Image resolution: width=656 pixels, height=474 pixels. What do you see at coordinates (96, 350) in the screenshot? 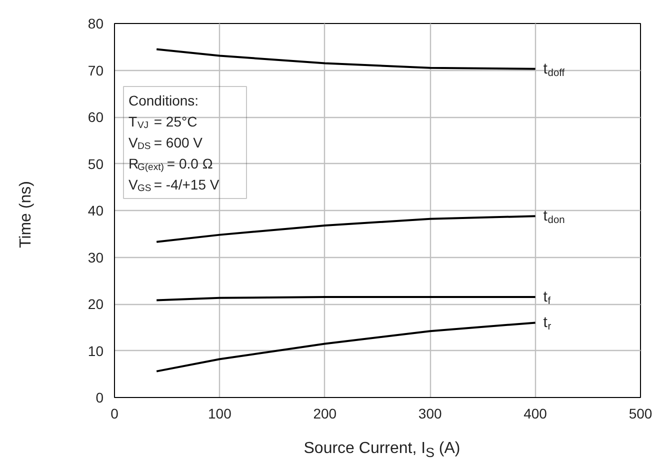
I see `y-tick-label: 10` at bounding box center [96, 350].